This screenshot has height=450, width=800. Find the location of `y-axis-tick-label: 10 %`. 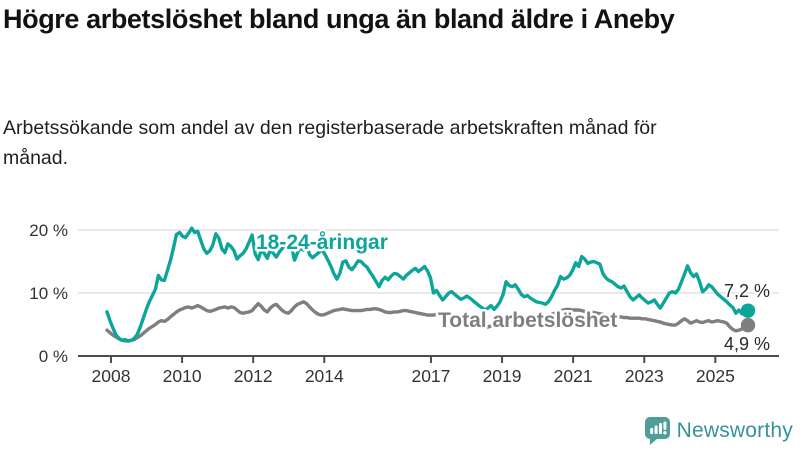

y-axis-tick-label: 10 % is located at coordinates (48, 293).